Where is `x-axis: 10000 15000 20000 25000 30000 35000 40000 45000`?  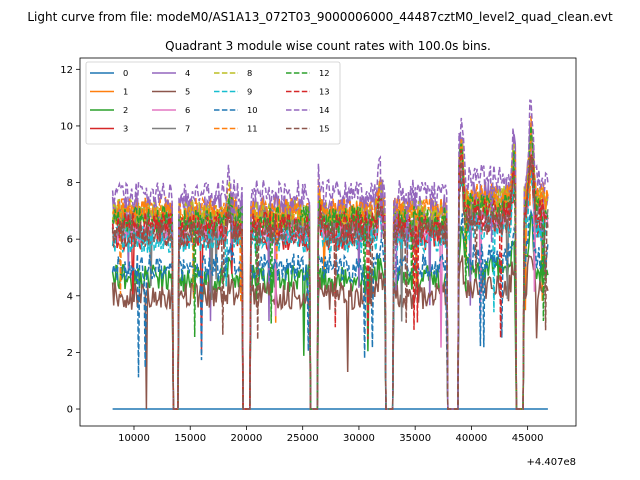
x-axis: 10000 15000 20000 25000 30000 35000 40000 45000 is located at coordinates (331, 435).